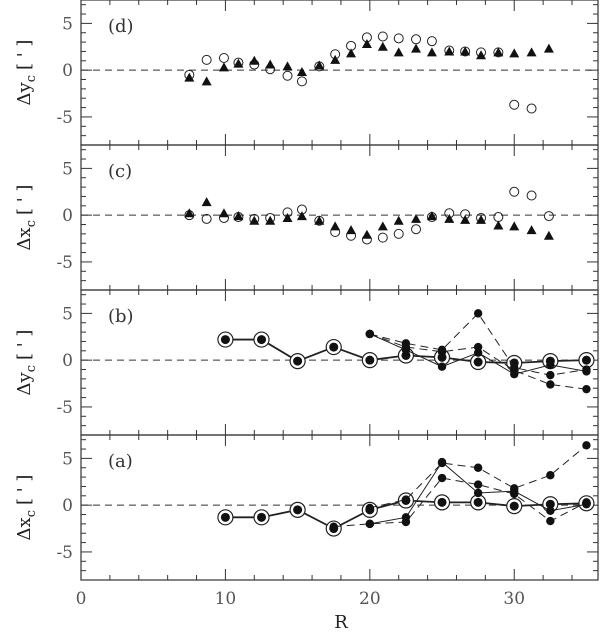 The image size is (603, 634). Describe the element at coordinates (370, 599) in the screenshot. I see `x-tick-label: 20` at that location.